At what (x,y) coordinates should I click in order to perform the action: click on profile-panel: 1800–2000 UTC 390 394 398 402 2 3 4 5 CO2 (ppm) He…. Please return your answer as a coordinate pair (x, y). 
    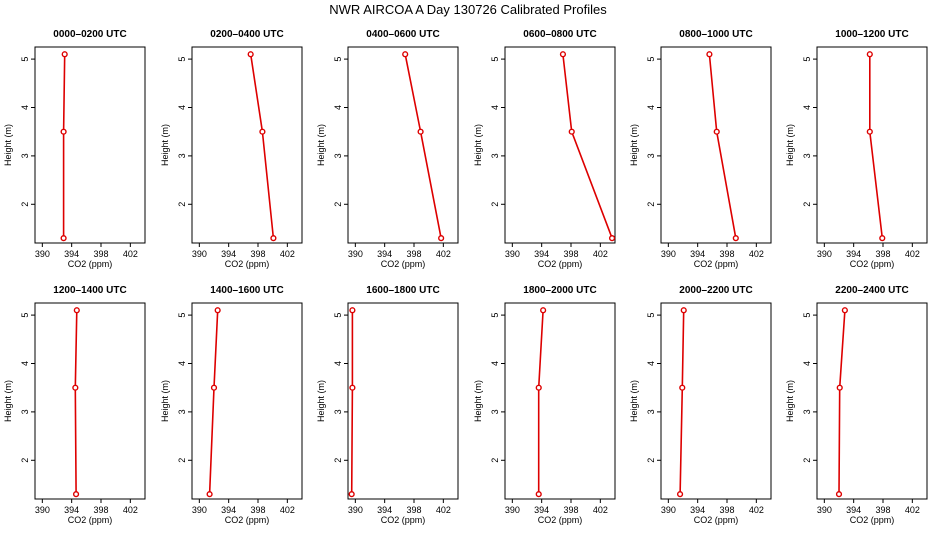
    Looking at the image, I should click on (544, 405).